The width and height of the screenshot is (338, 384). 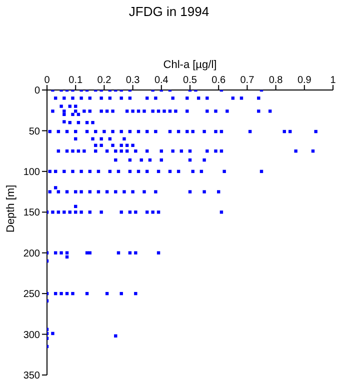 What do you see at coordinates (31, 213) in the screenshot?
I see `y-tick-label: 150` at bounding box center [31, 213].